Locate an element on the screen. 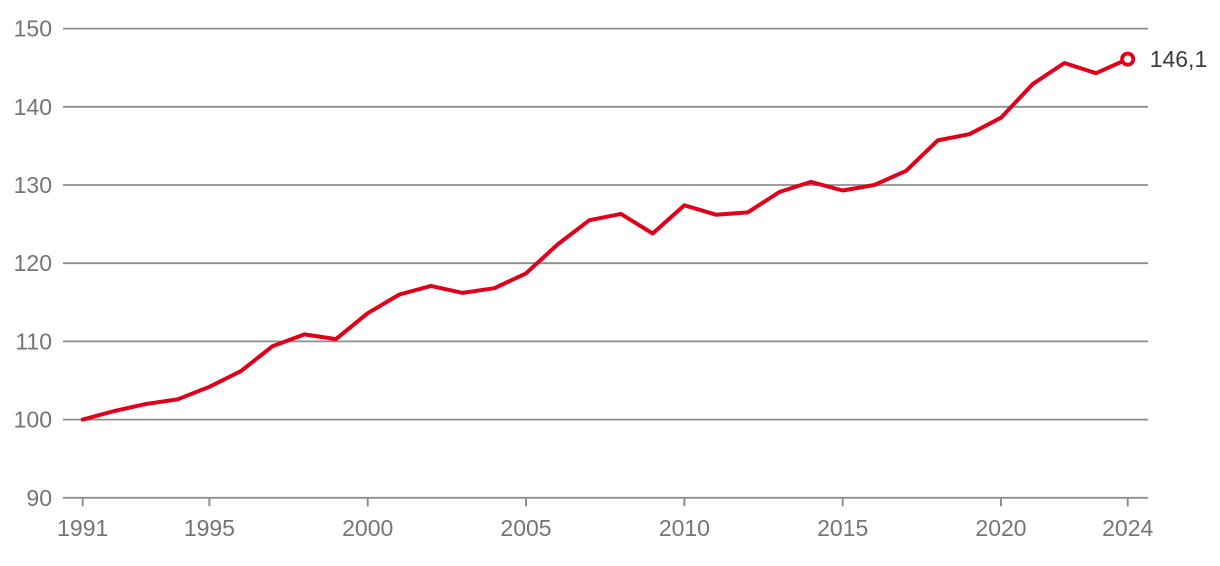 This screenshot has width=1220, height=566. x-tick-label: 2005 is located at coordinates (525, 528).